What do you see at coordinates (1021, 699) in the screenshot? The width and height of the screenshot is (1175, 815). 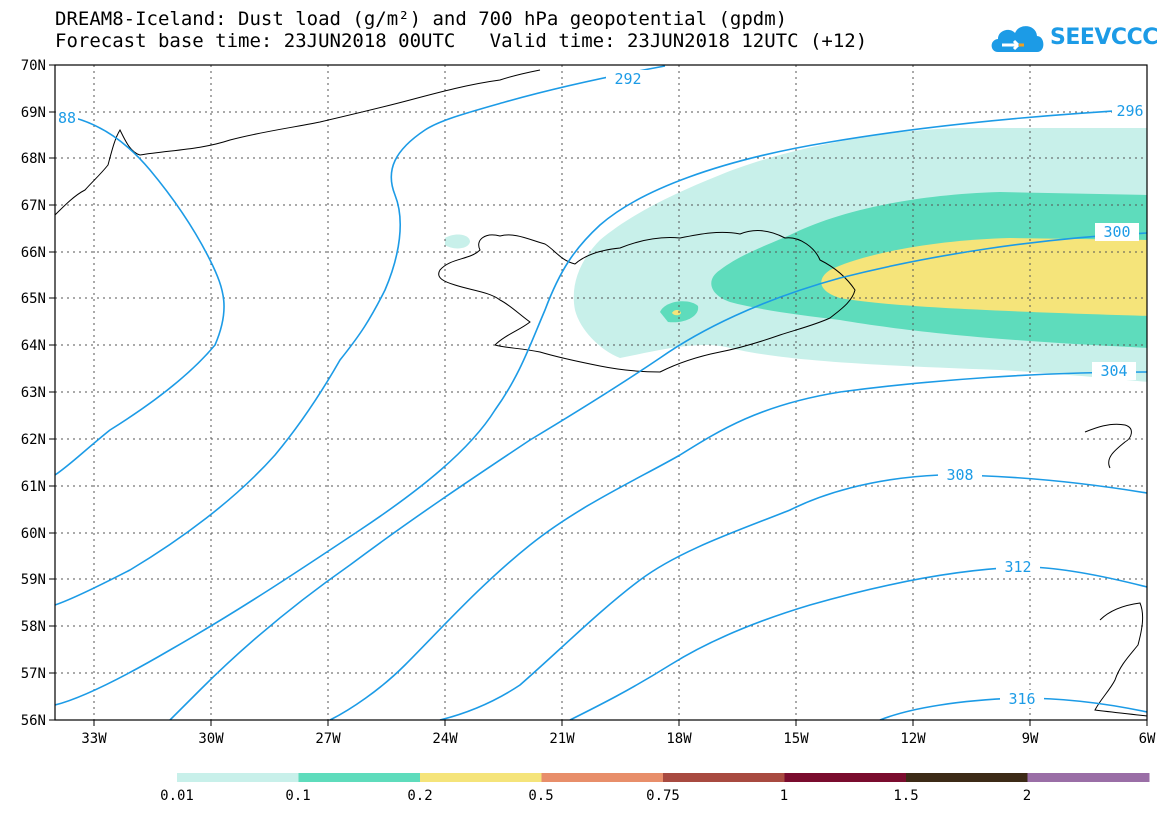 I see `contour-label-316: 316` at bounding box center [1021, 699].